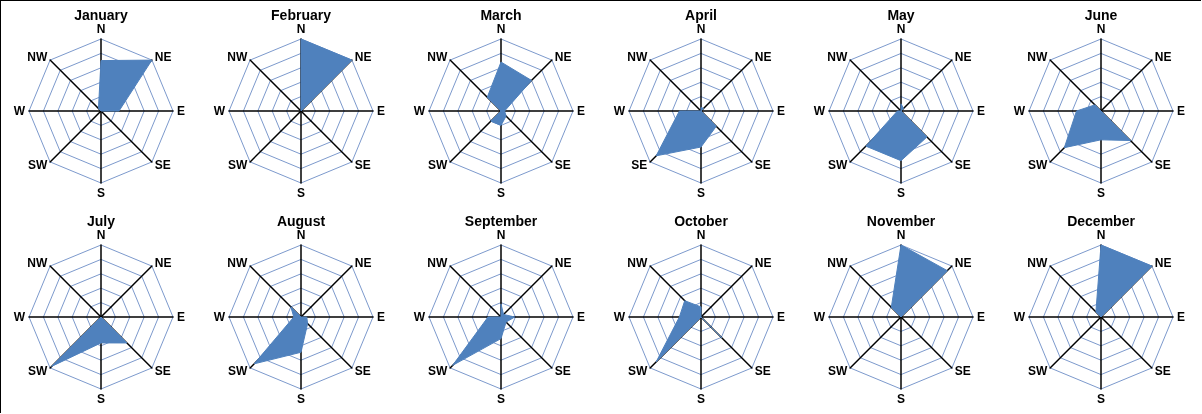 The height and width of the screenshot is (414, 1202). Describe the element at coordinates (1101, 221) in the screenshot. I see `chart-title: December` at that location.